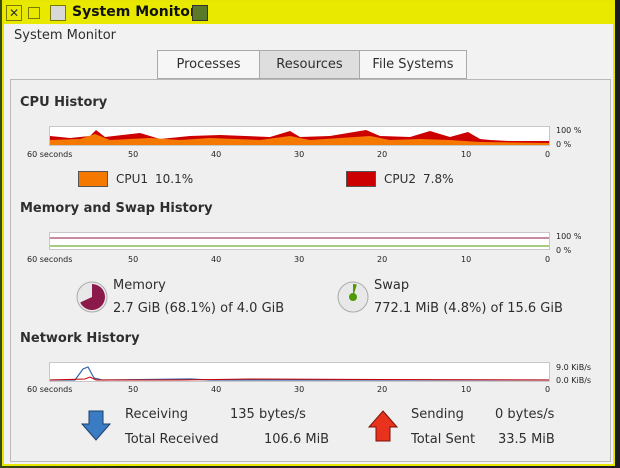 This screenshot has width=620, height=468. I want to click on memory-value: 2.7 GiB (68.1%) of 4.0 GiB, so click(199, 308).